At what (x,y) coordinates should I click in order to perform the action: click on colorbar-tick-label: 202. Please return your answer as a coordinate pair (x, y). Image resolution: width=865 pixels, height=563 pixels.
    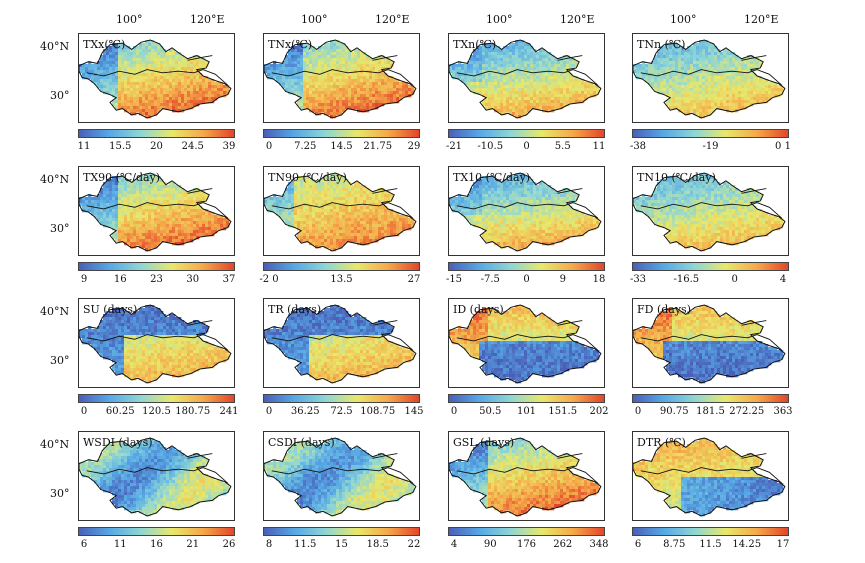
    Looking at the image, I should click on (599, 411).